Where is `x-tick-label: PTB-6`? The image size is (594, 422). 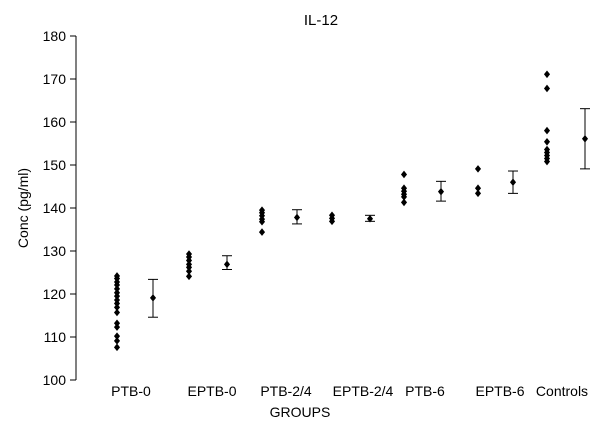
x-tick-label: PTB-6 is located at coordinates (425, 391).